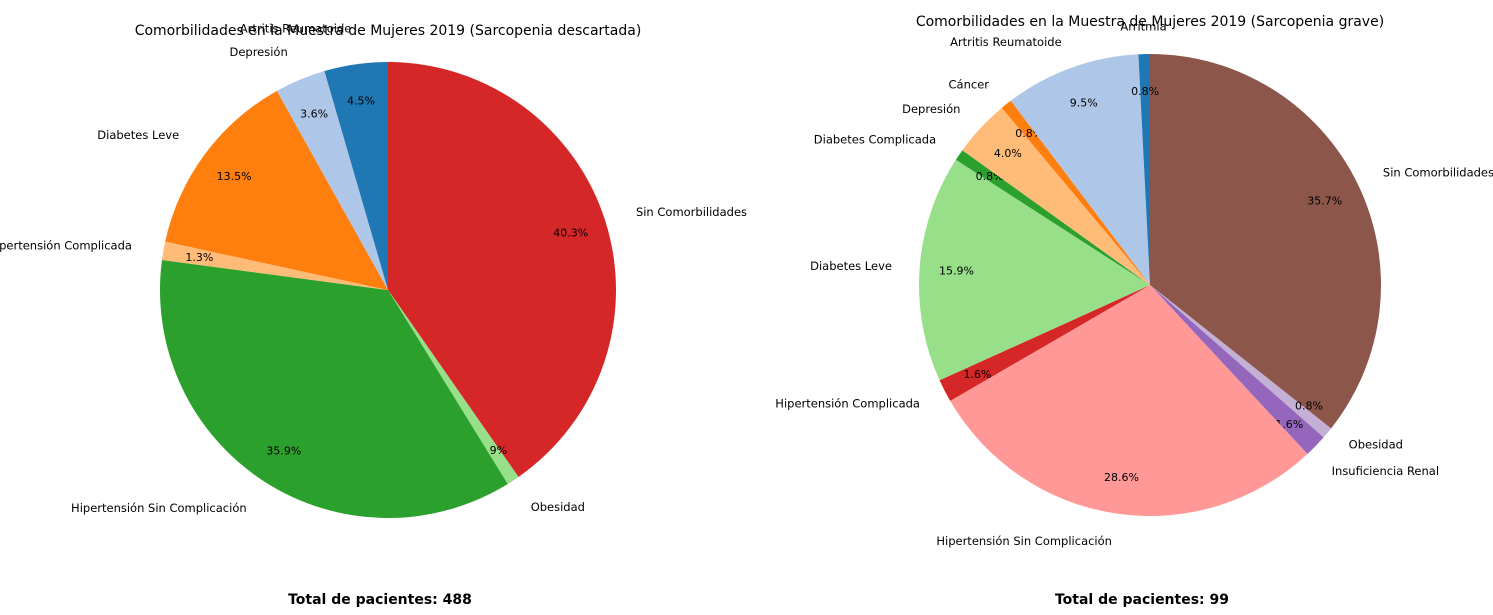 This screenshot has height=615, width=1493. Describe the element at coordinates (1052, 217) in the screenshot. I see `pie-slice-diabetes-complicada` at that location.